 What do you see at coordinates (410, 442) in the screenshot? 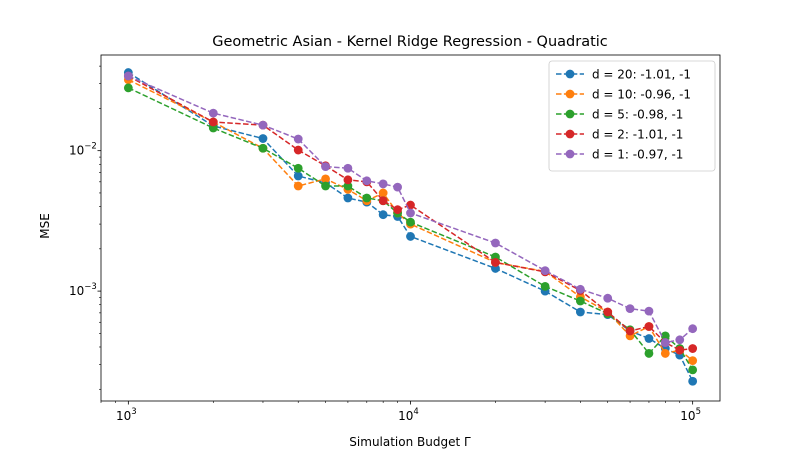
I see `x-axis-label: Simulation Budget Γ` at bounding box center [410, 442].